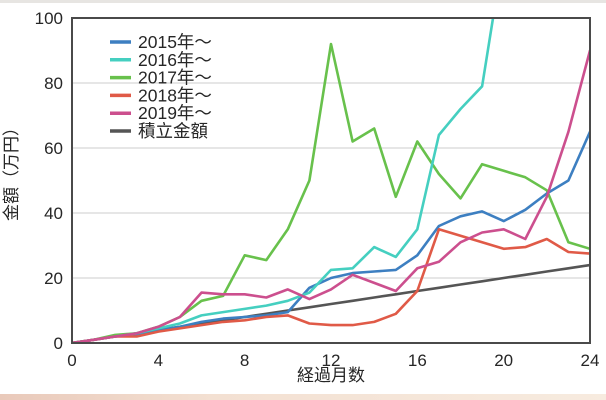  Describe the element at coordinates (303, 397) in the screenshot. I see `page-edge-bottom` at that location.